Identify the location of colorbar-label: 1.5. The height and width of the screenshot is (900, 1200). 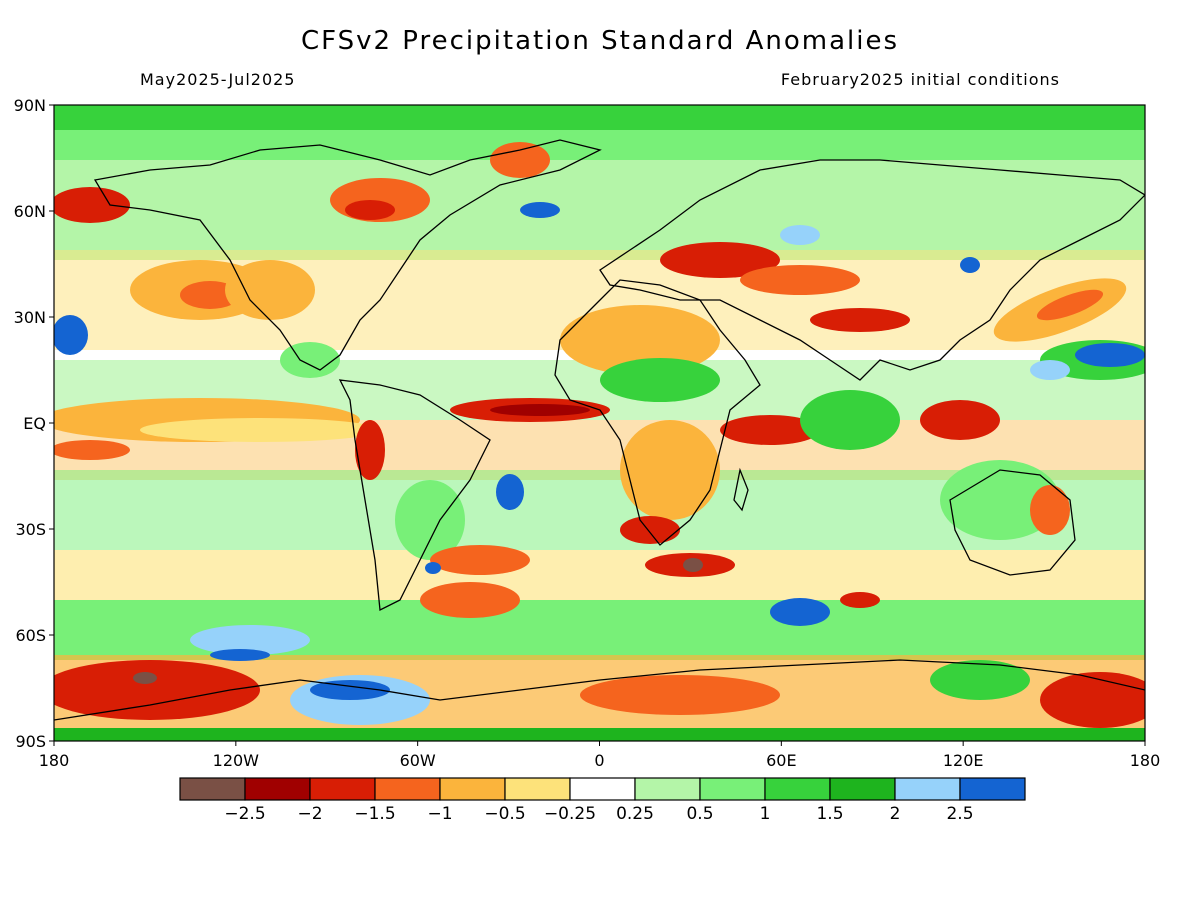
(829, 814).